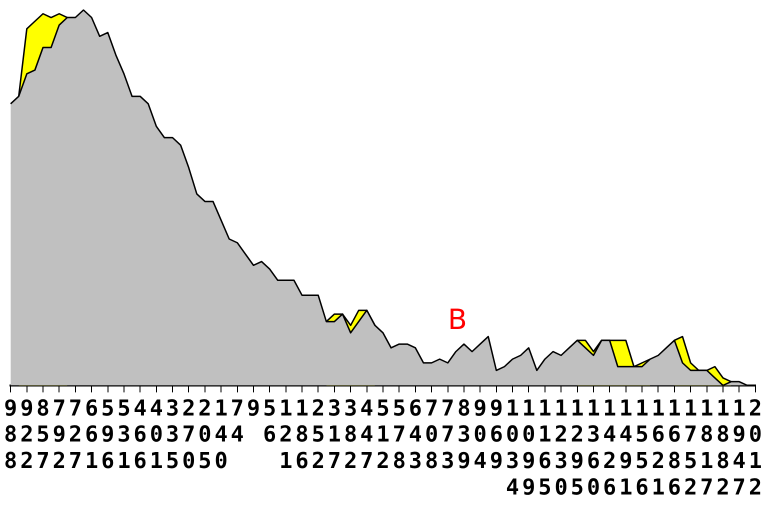  Describe the element at coordinates (675, 448) in the screenshot. I see `x-tick-label: 1686` at that location.